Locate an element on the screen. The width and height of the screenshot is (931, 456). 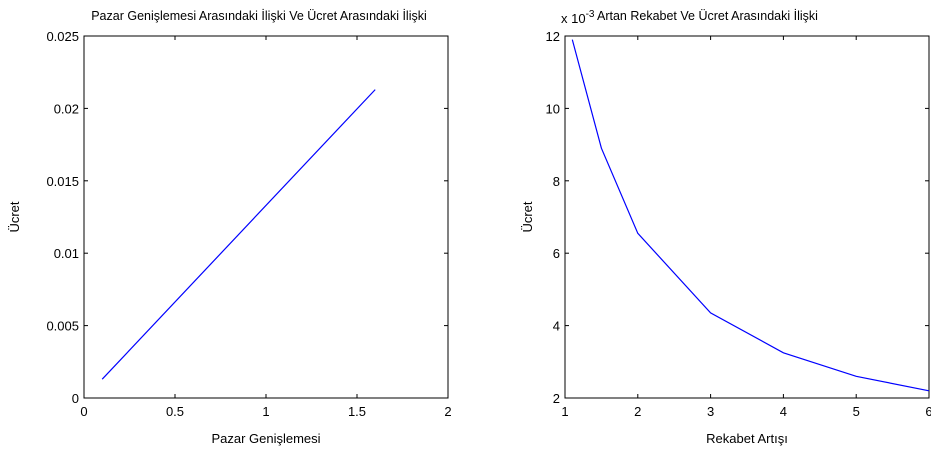
x-tick-label: 5 is located at coordinates (856, 411).